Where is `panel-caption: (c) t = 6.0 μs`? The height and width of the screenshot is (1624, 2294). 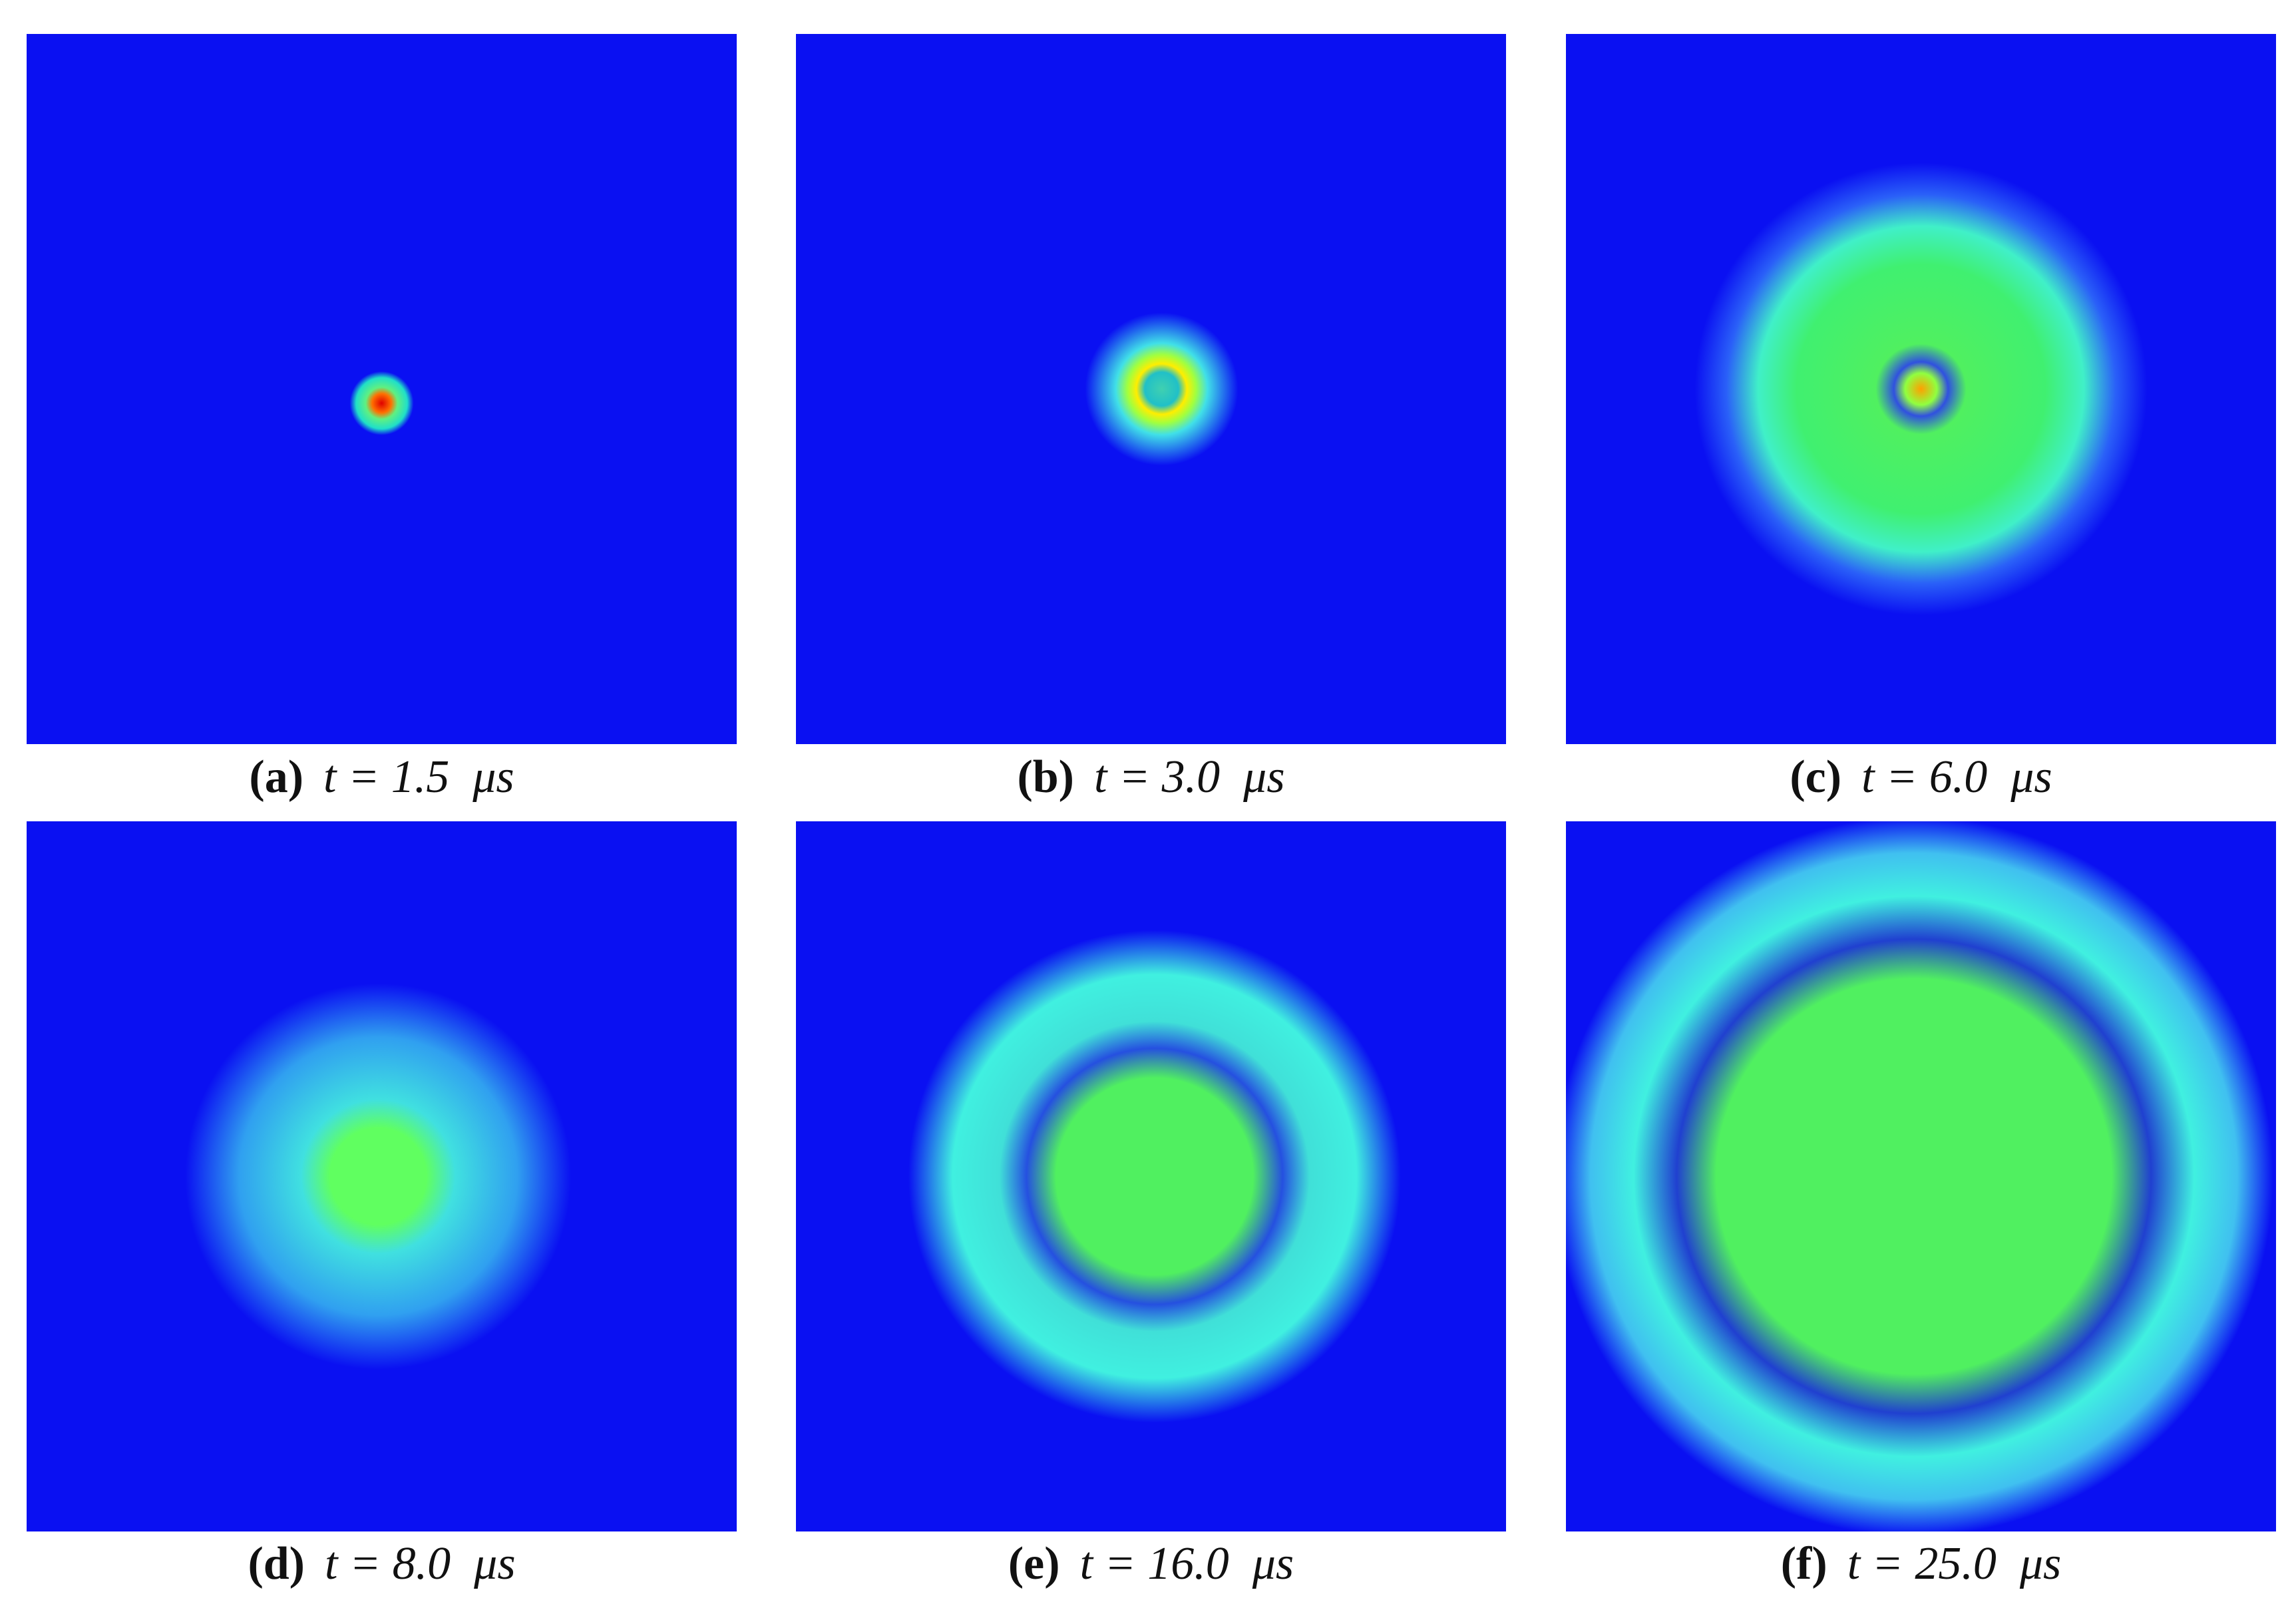 panel-caption: (c) t = 6.0 μs is located at coordinates (1921, 777).